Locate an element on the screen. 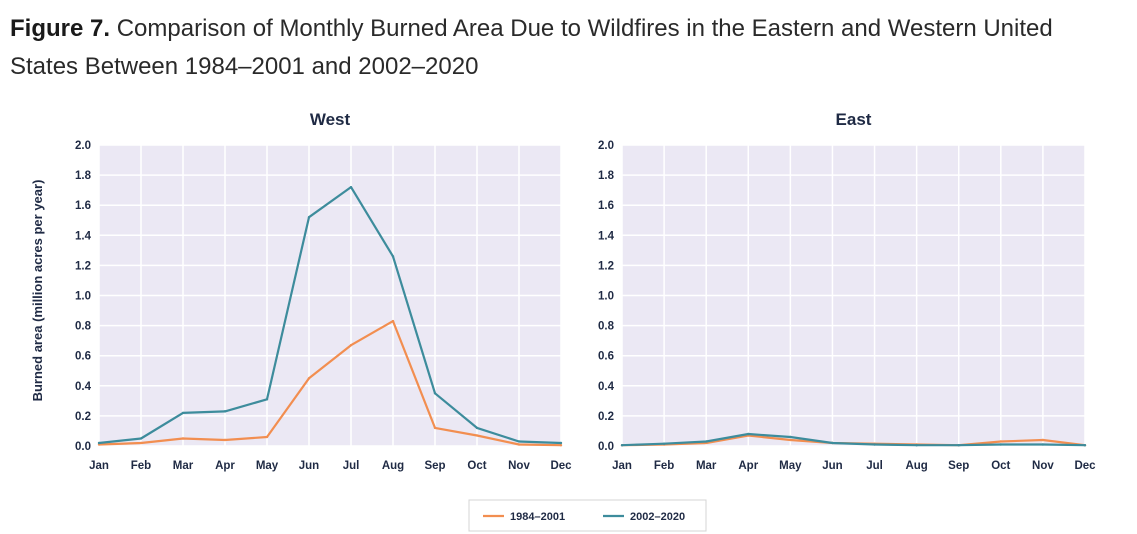  panel-title: East is located at coordinates (854, 119).